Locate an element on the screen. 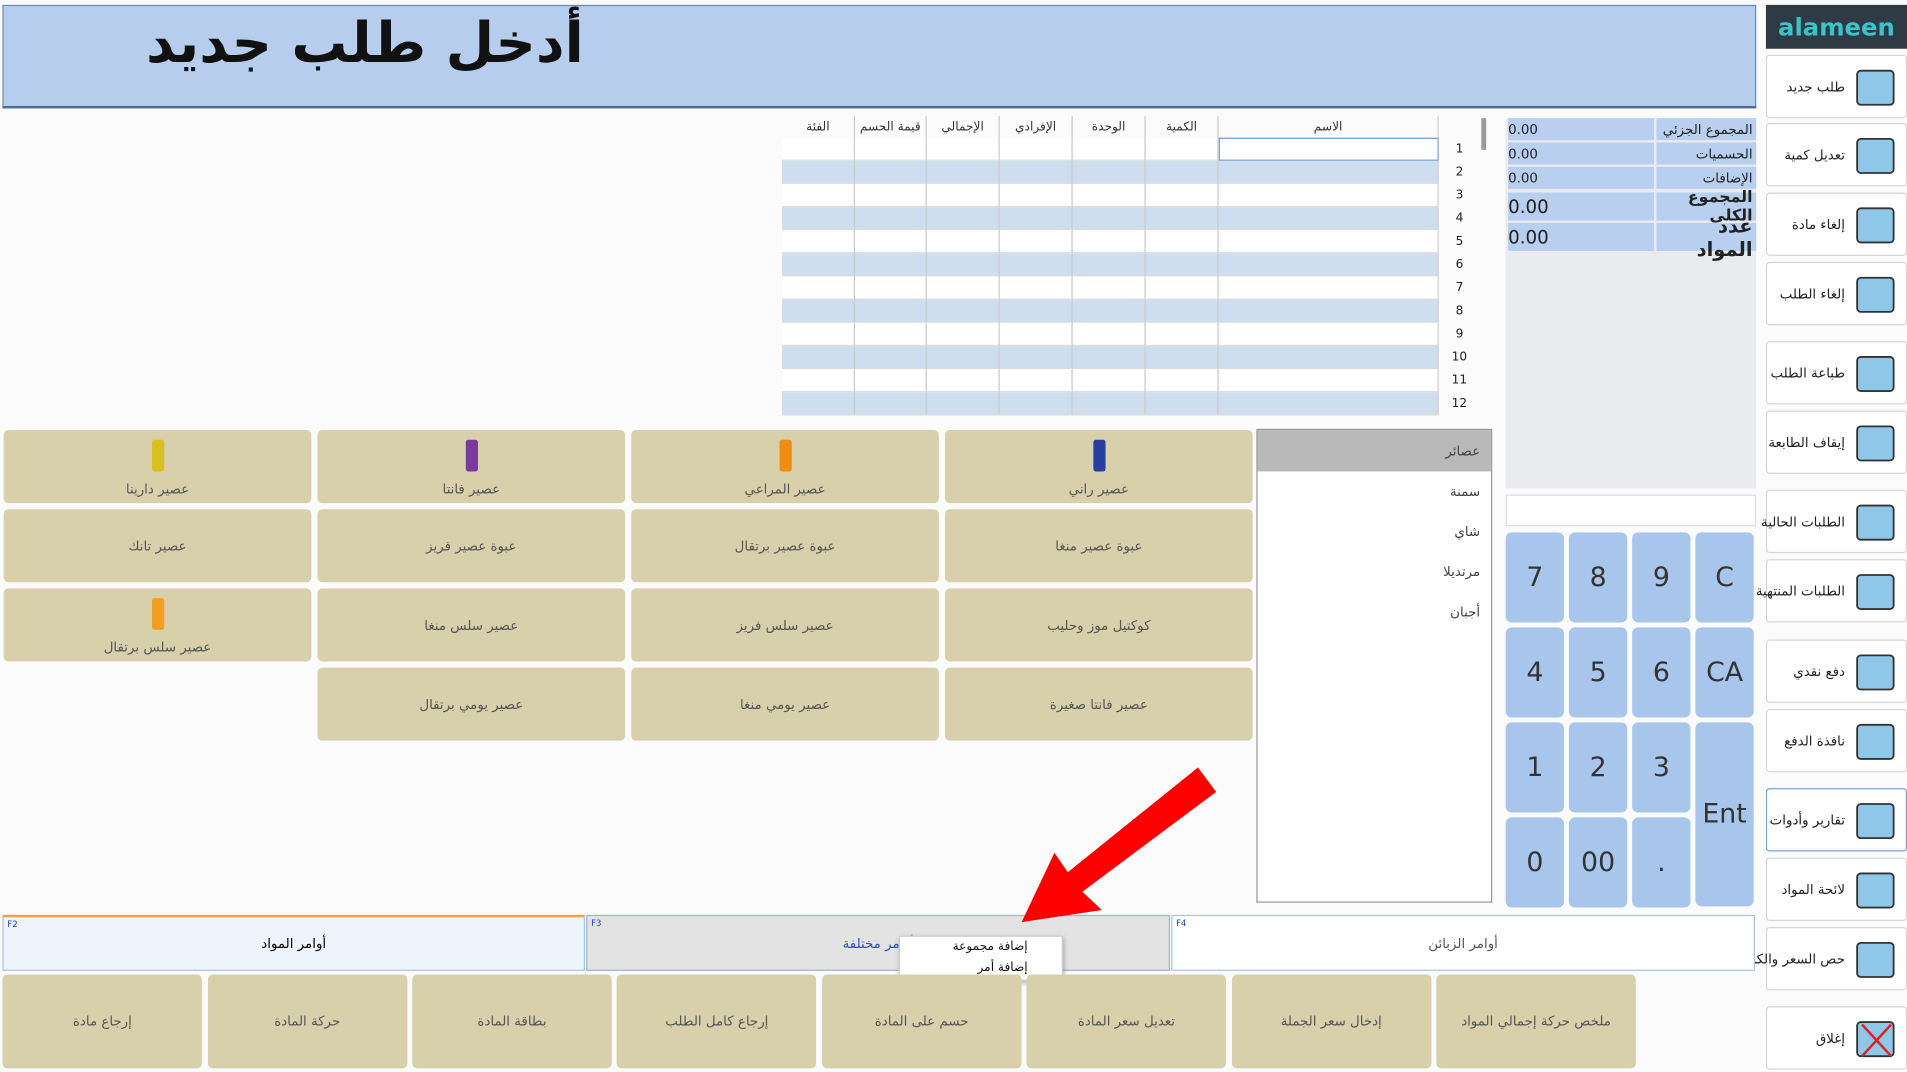 Image resolution: width=1907 pixels, height=1072 pixels. sidebar-button: تعديل كمية is located at coordinates (1836, 155).